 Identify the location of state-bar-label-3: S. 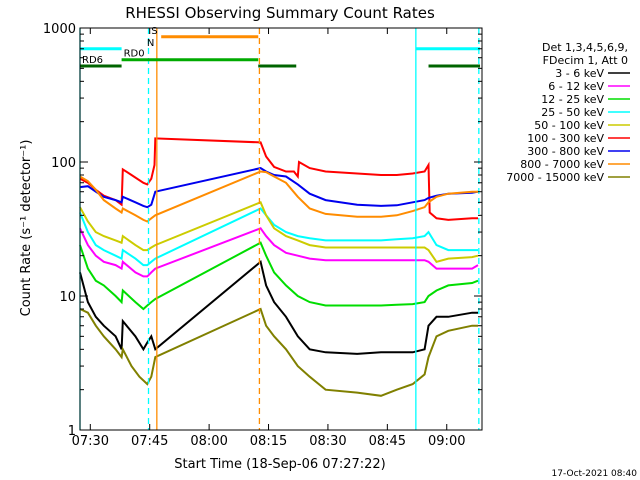
(154, 31).